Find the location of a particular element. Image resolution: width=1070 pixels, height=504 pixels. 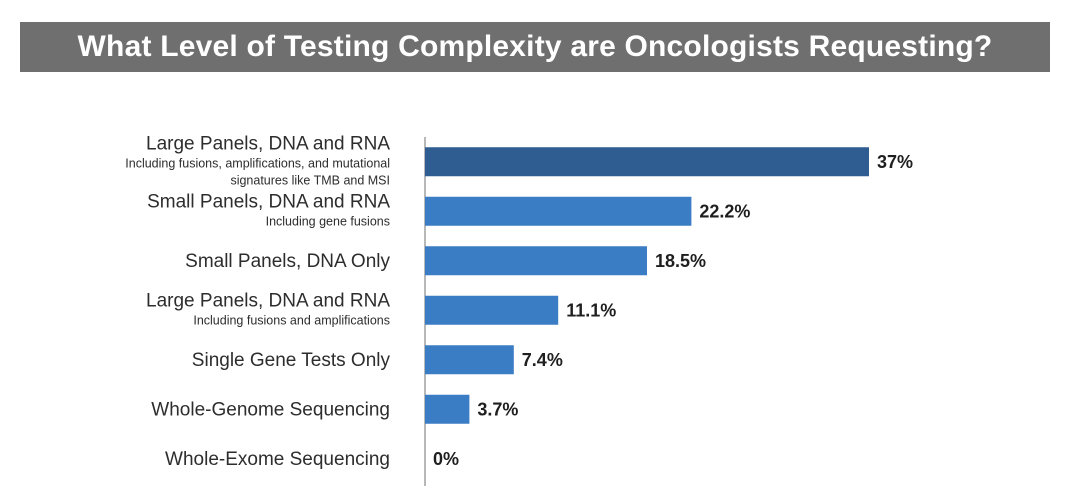

category-label-3: Large Panels, DNA and RNA is located at coordinates (268, 300).